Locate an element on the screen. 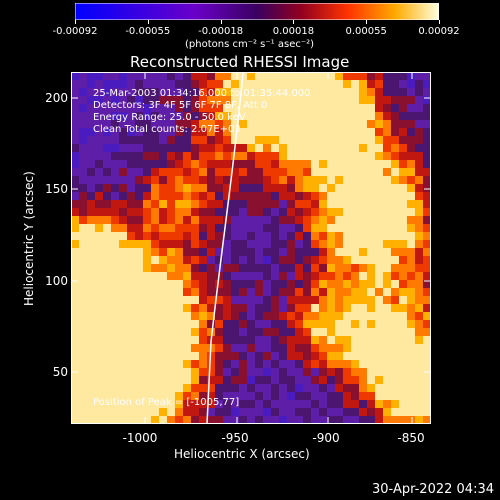  limb-line is located at coordinates (225, 248).